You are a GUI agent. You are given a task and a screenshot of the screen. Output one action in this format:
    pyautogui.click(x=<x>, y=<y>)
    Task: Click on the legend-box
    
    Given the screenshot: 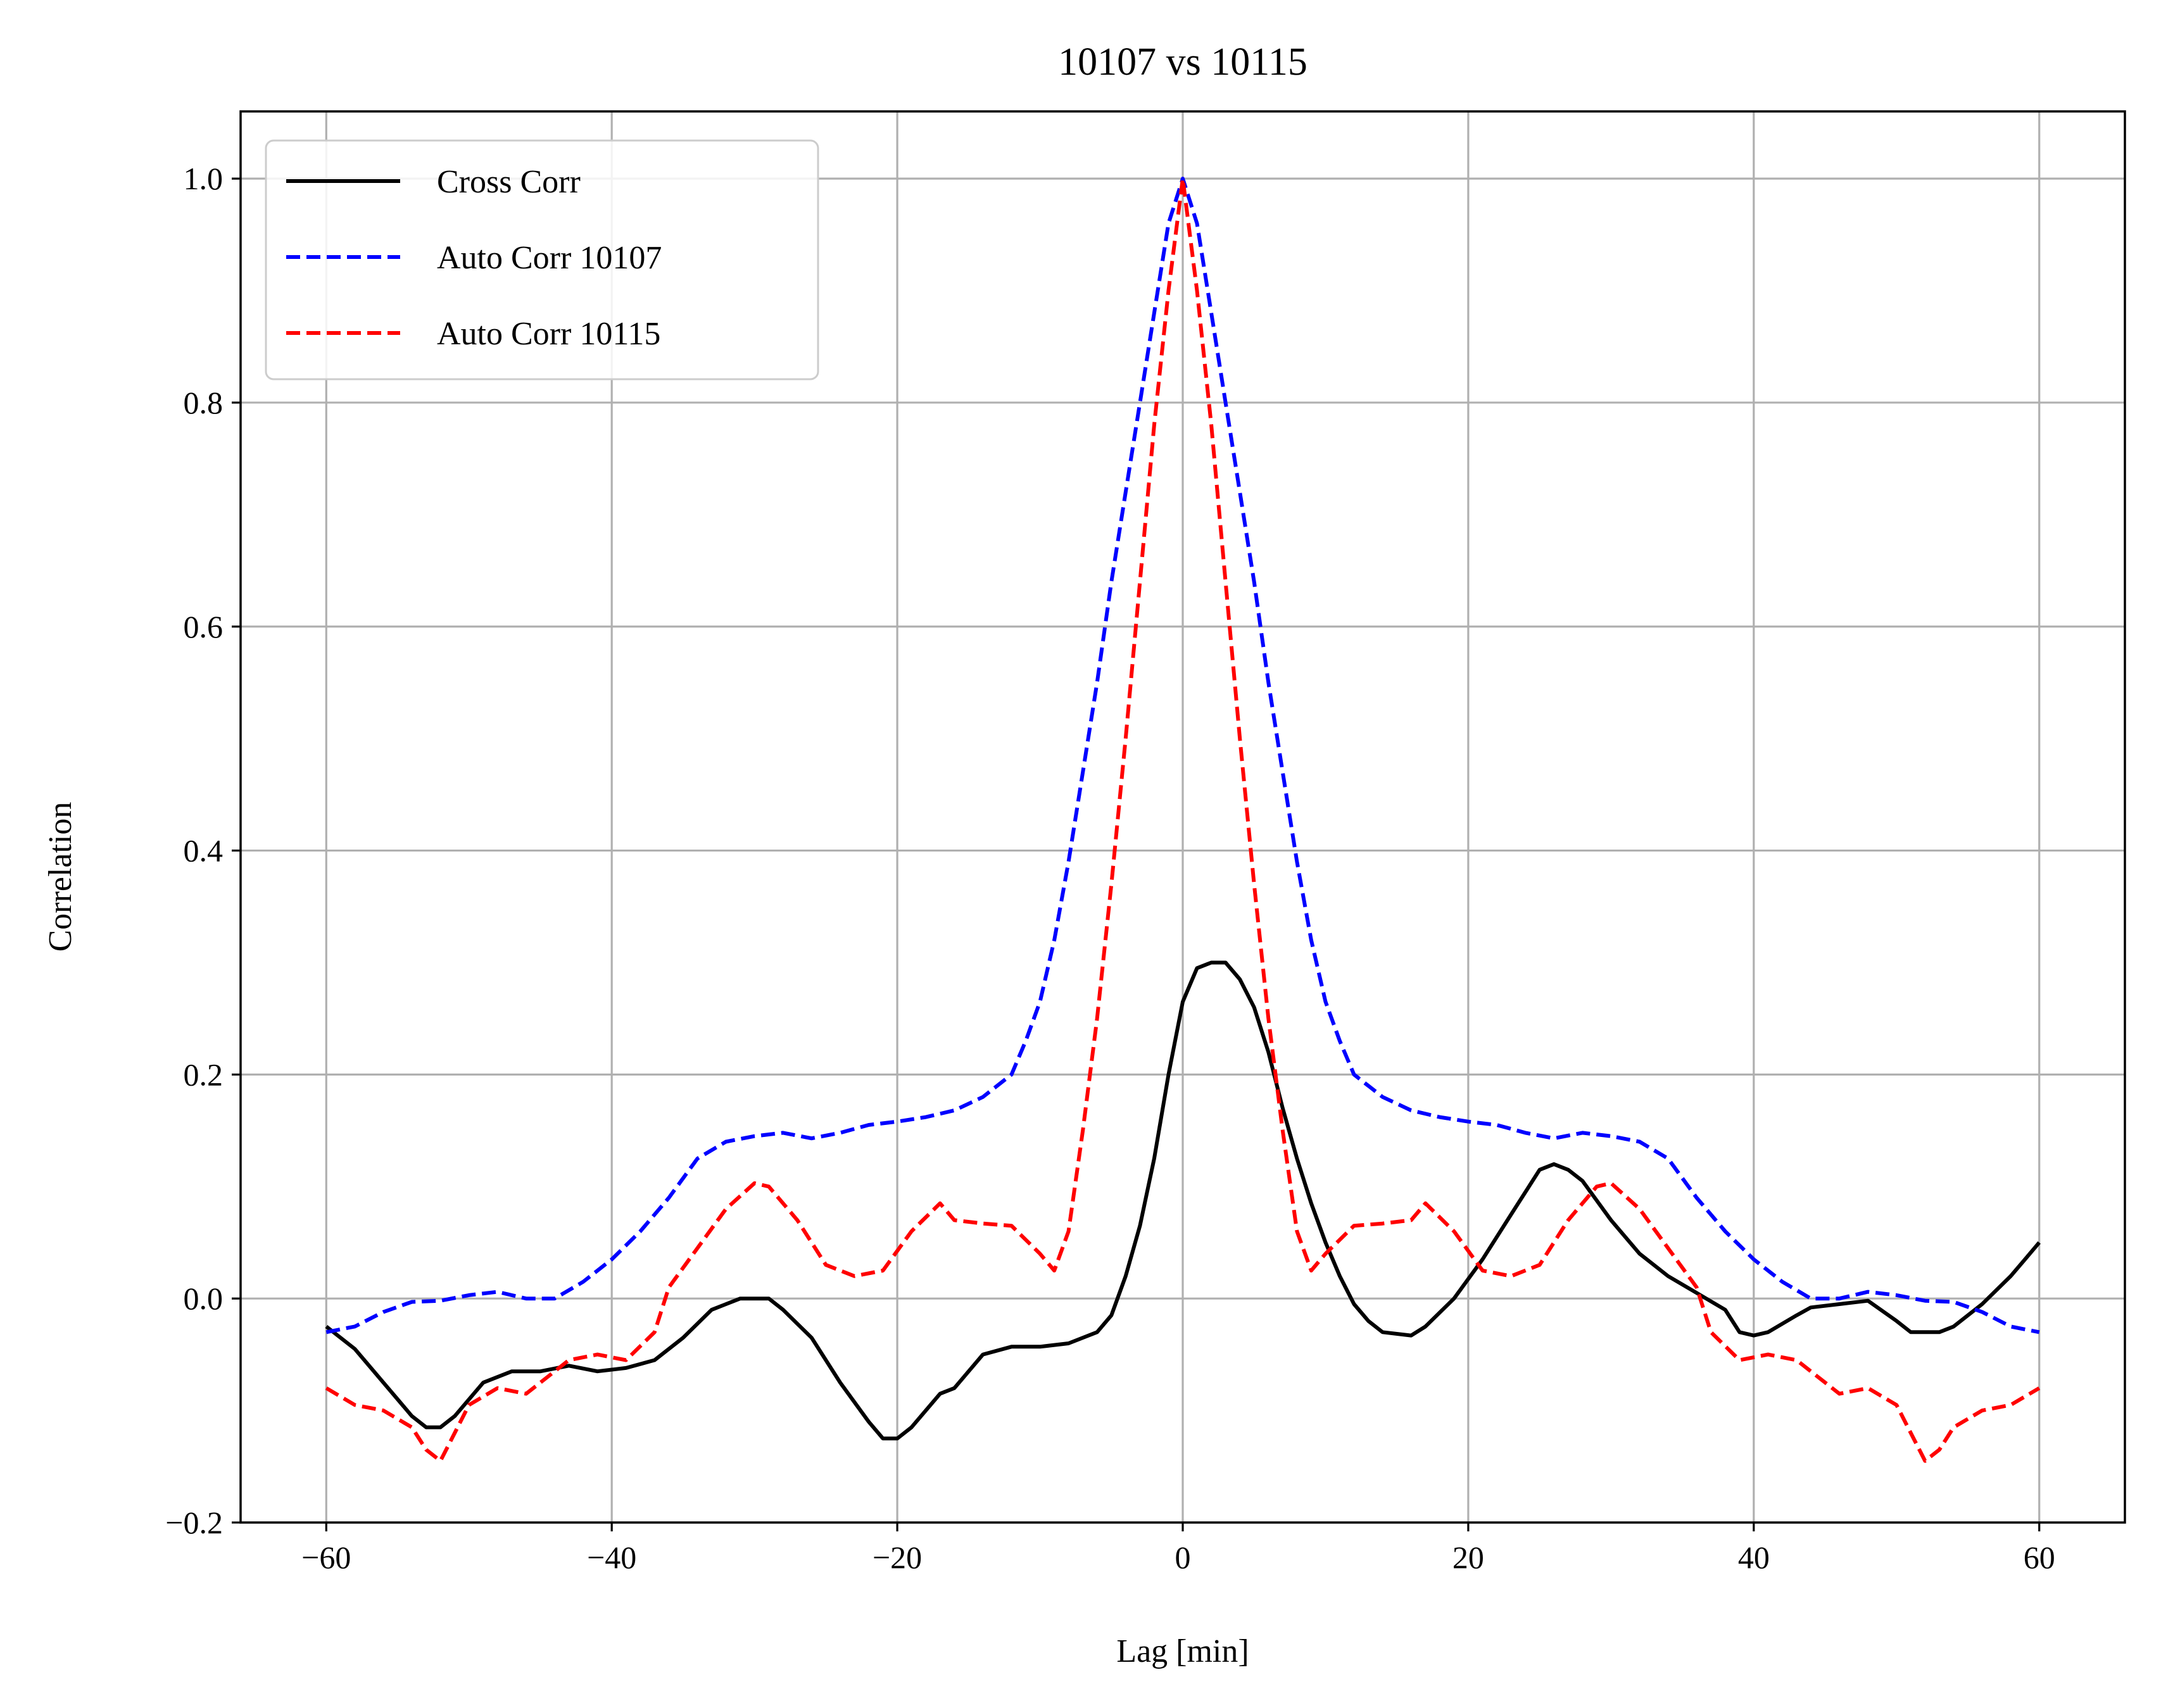 What is the action you would take?
    pyautogui.click(x=542, y=259)
    